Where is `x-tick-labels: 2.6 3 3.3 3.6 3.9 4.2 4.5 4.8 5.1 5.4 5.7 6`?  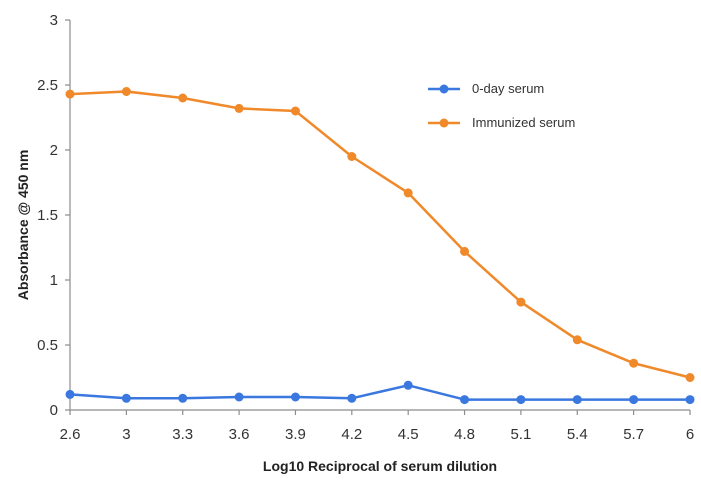
x-tick-labels: 2.6 3 3.3 3.6 3.9 4.2 4.5 4.8 5.1 5.4 5.7 6 is located at coordinates (377, 426).